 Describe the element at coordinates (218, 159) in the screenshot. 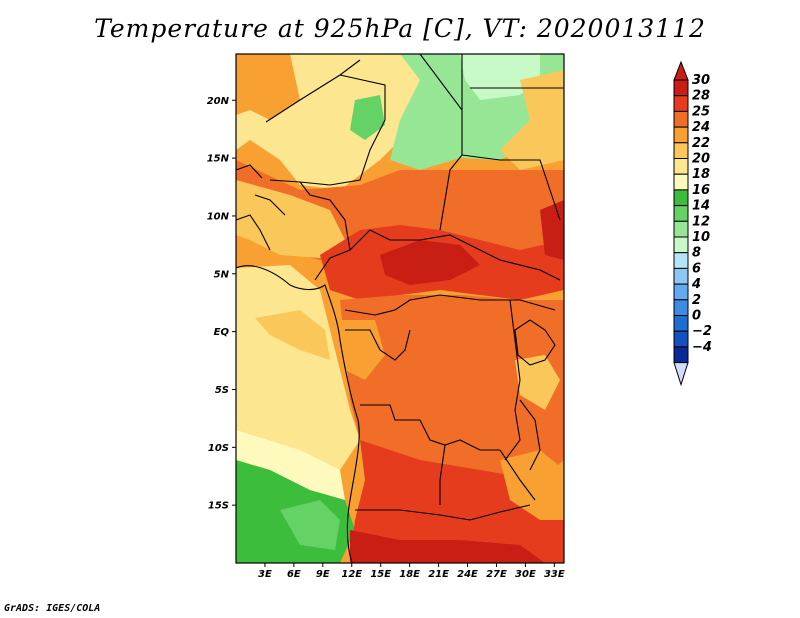

I see `lat-tick-label: 15N` at that location.